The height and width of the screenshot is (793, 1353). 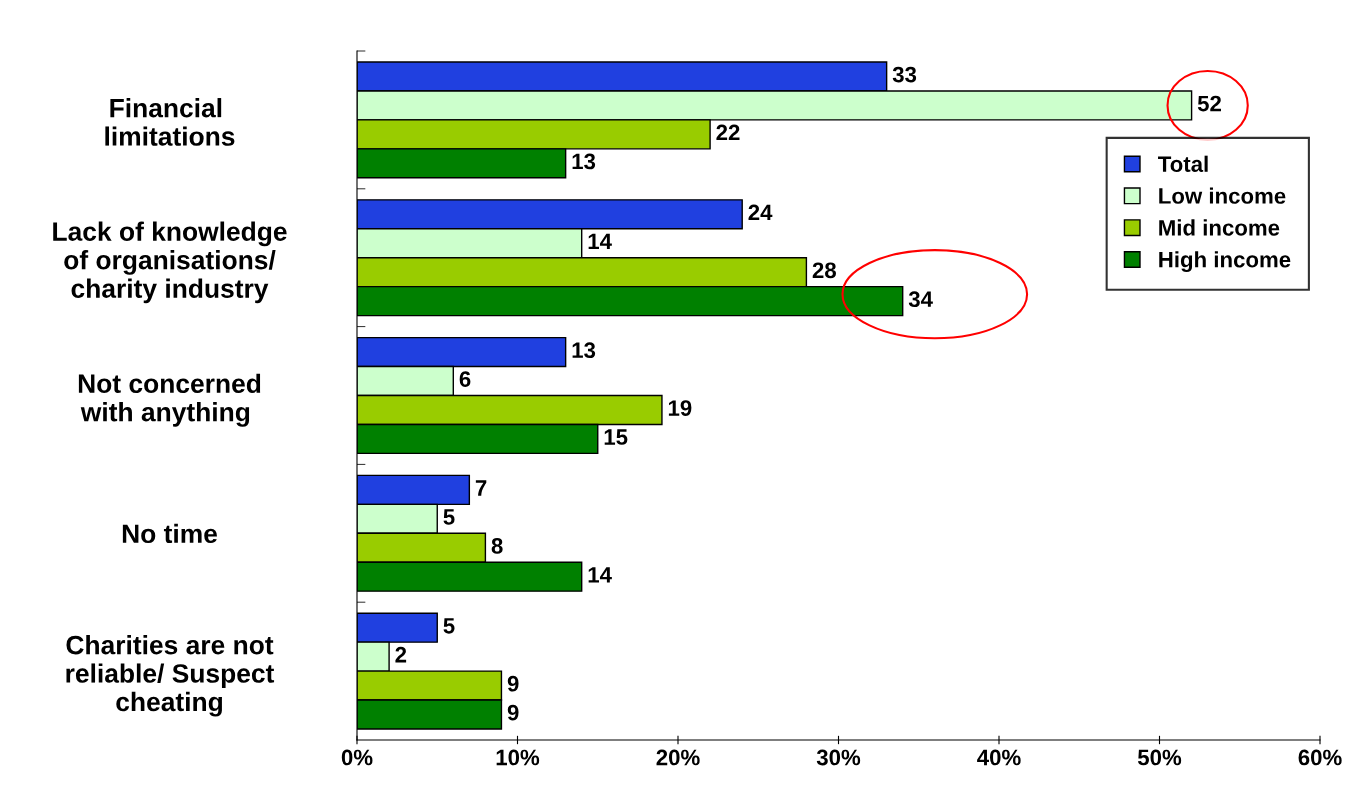 I want to click on data-label: 34, so click(x=920, y=299).